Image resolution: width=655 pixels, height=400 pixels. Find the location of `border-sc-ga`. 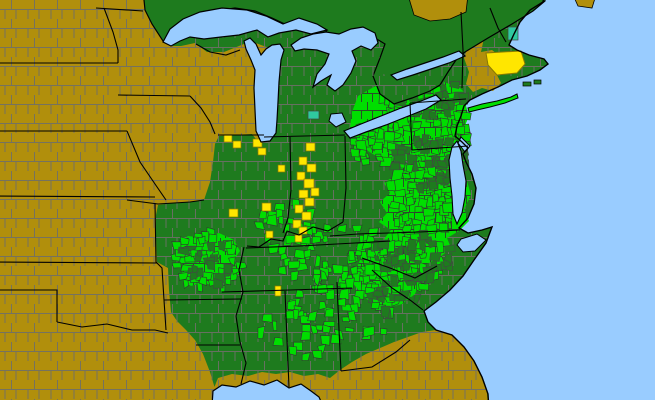

border-sc-ga is located at coordinates (397, 290).